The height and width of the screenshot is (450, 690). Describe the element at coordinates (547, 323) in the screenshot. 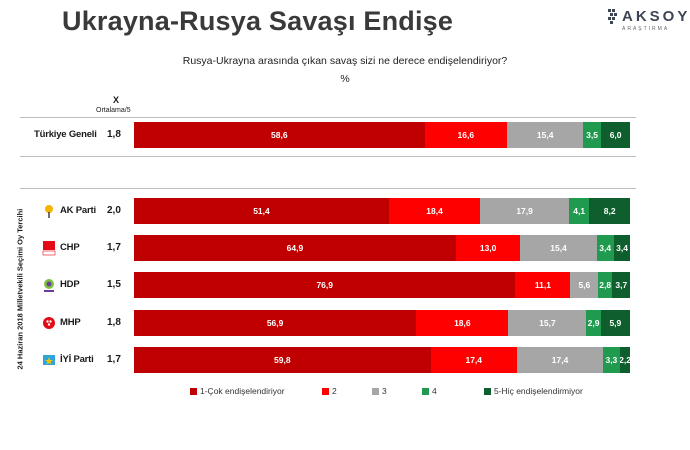

I see `bar-segment: 15,7` at that location.